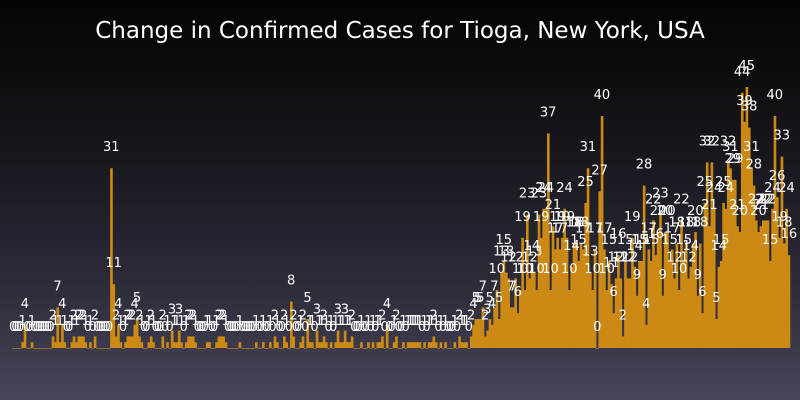  Describe the element at coordinates (420, 321) in the screenshot. I see `data-label-174: 1` at that location.